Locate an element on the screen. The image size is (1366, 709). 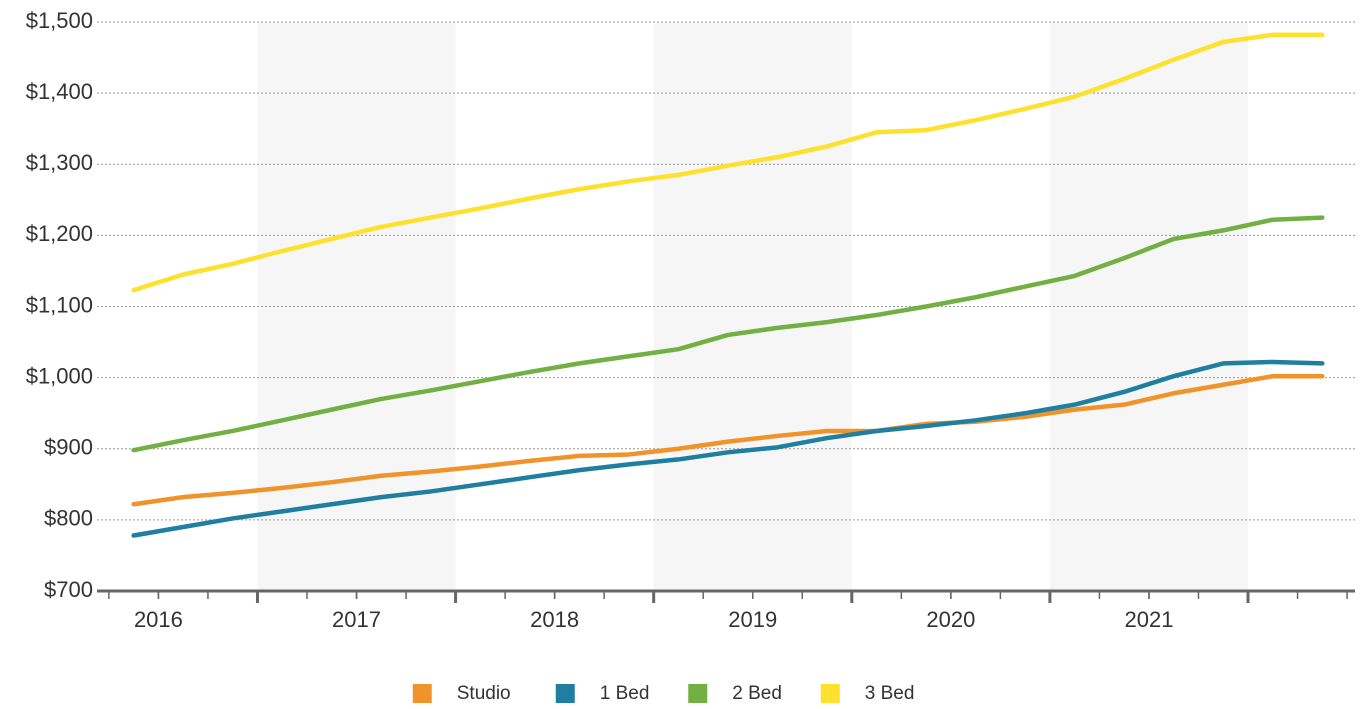
x-tick-label: 2018 is located at coordinates (554, 619).